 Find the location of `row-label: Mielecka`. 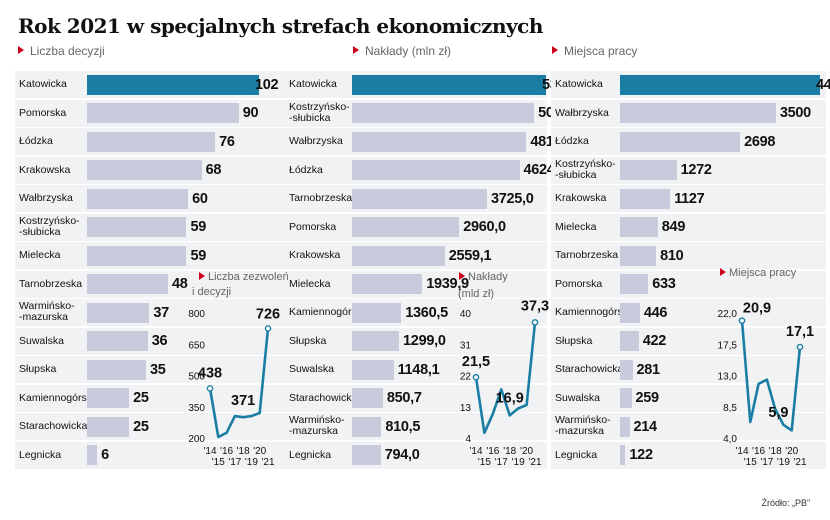

row-label: Mielecka is located at coordinates (576, 226).